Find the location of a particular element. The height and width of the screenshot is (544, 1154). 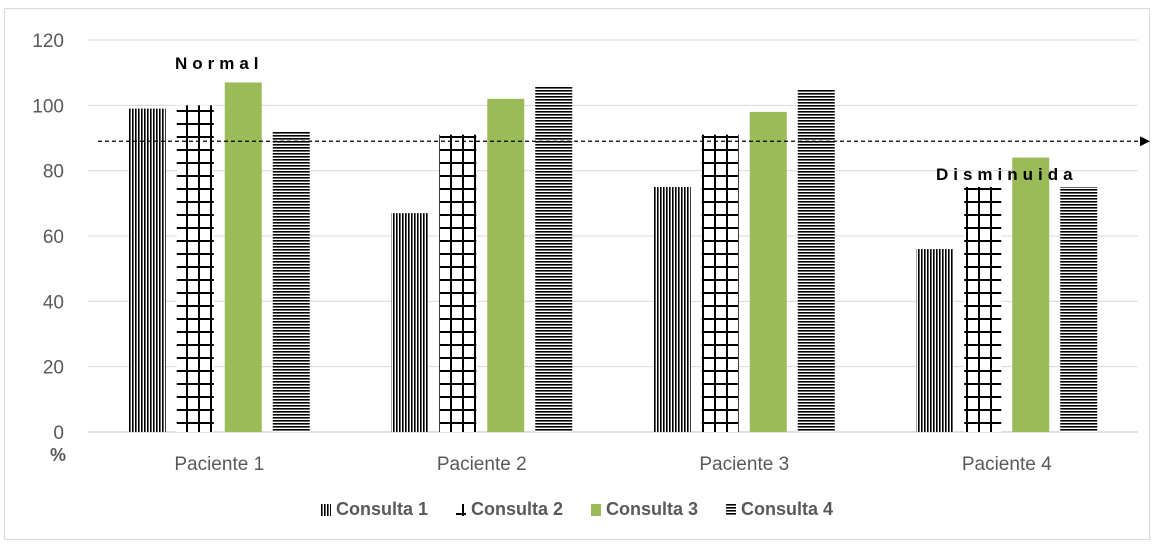

category-labels: Paciente 1 Paciente 2 Paciente 3 Paciente 4 is located at coordinates (613, 464).